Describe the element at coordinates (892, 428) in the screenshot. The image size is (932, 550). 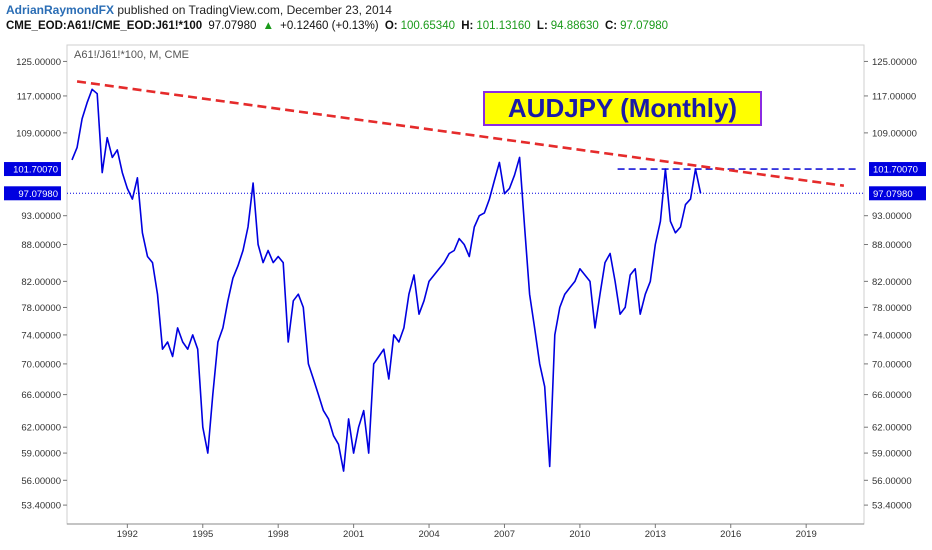
I see `y-tick-label-right: 62.00000` at that location.